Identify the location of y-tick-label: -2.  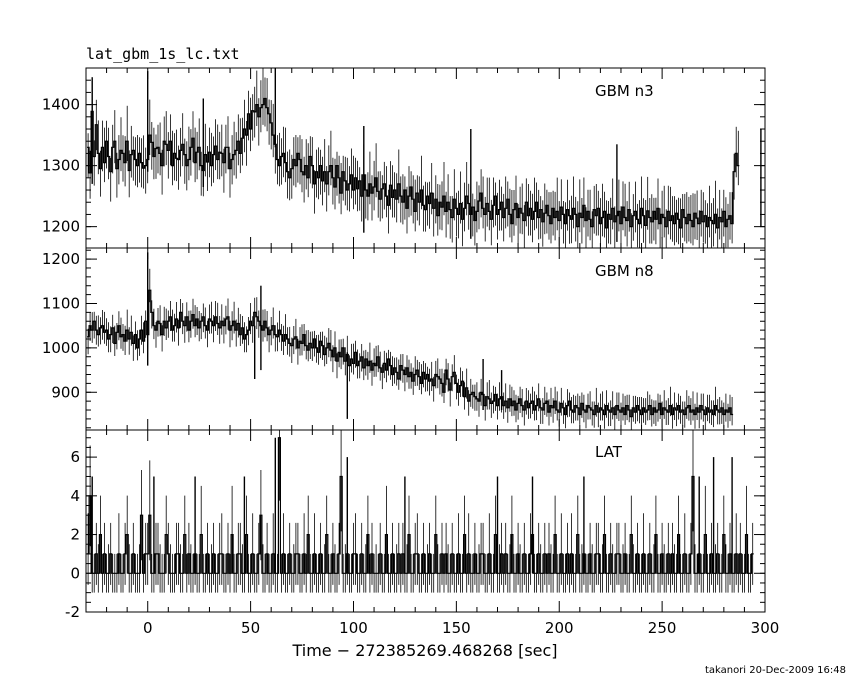
(72, 612).